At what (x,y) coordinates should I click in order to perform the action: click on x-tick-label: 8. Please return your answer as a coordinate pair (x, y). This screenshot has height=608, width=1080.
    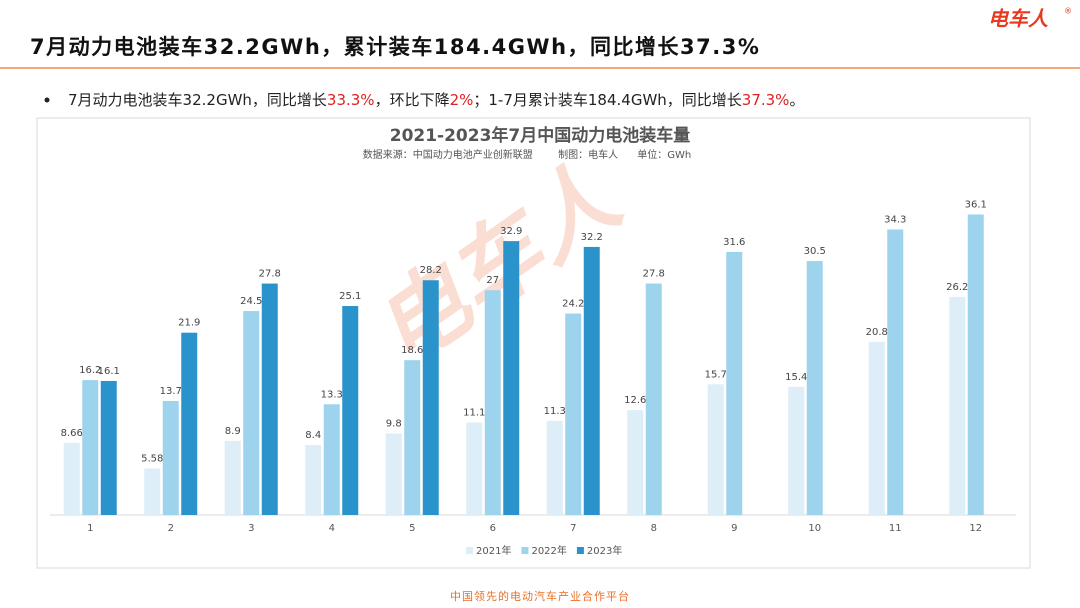
    Looking at the image, I should click on (654, 528).